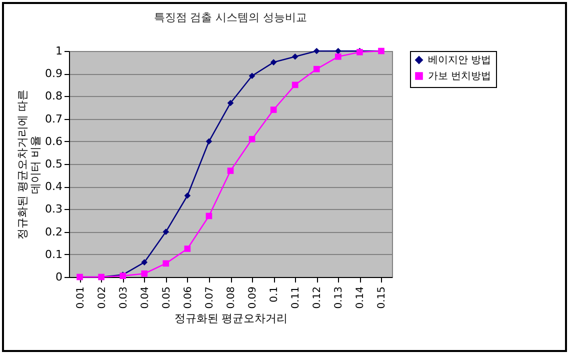 This screenshot has width=569, height=354. What do you see at coordinates (53, 164) in the screenshot?
I see `y-tick-label: 0.5` at bounding box center [53, 164].